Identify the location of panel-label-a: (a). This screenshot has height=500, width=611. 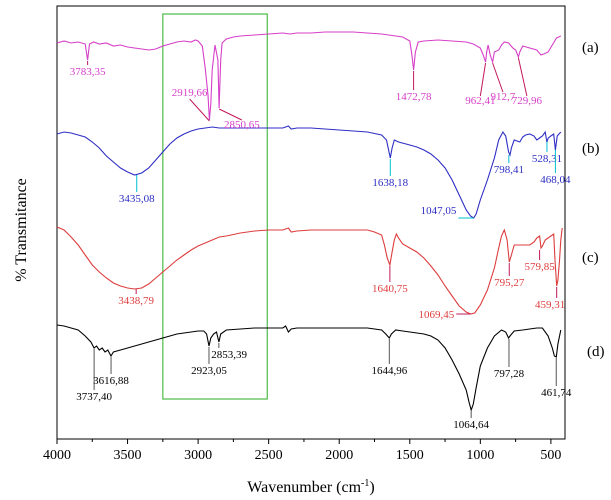
(590, 48).